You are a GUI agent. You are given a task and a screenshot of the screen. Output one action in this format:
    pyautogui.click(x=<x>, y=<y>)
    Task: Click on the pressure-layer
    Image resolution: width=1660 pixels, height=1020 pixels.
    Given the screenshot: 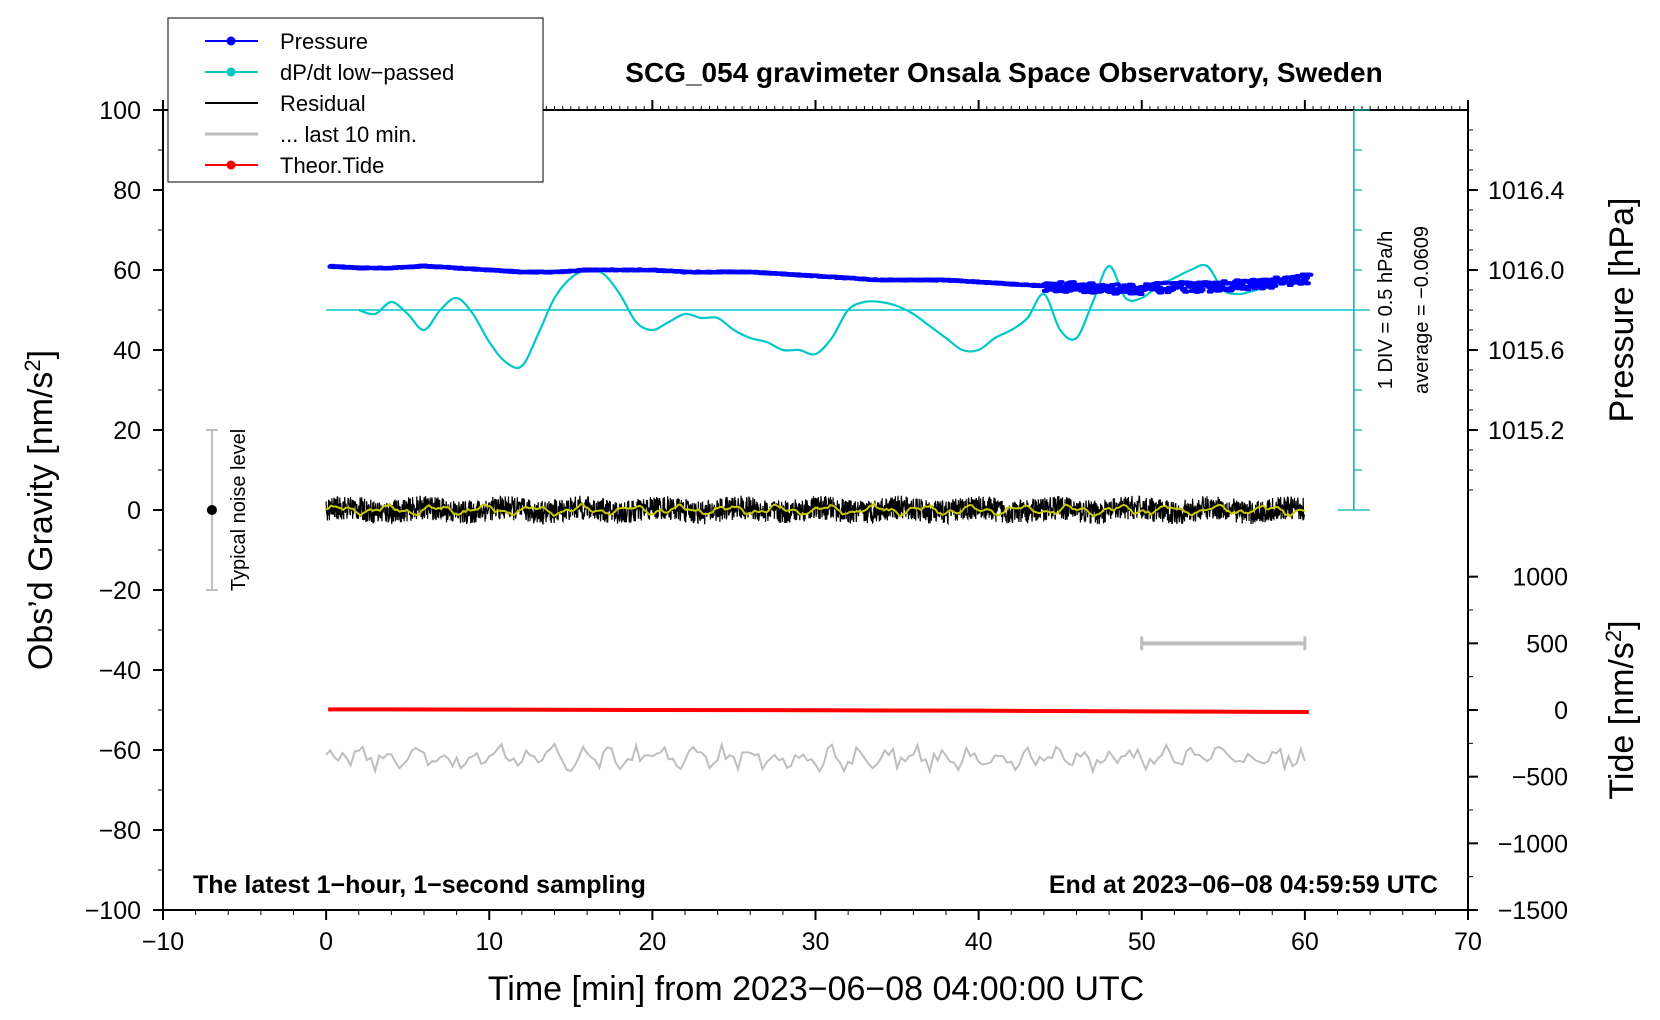 What is the action you would take?
    pyautogui.click(x=820, y=279)
    